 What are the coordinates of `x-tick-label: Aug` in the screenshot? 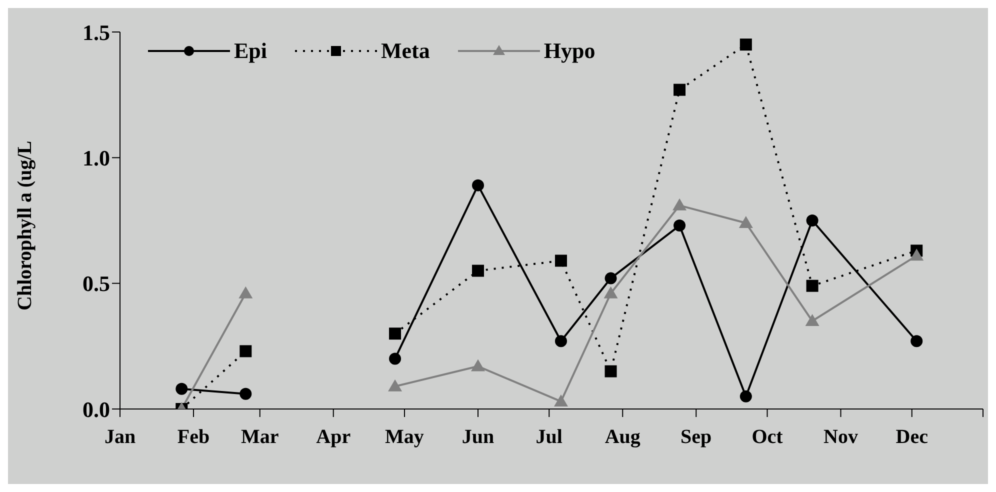 It's located at (622, 437).